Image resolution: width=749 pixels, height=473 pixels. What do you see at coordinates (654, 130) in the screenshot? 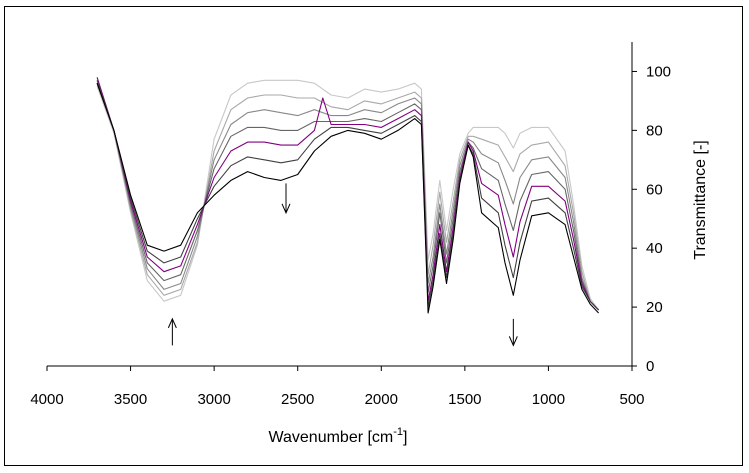
I see `y-tick-label: 80` at bounding box center [654, 130].